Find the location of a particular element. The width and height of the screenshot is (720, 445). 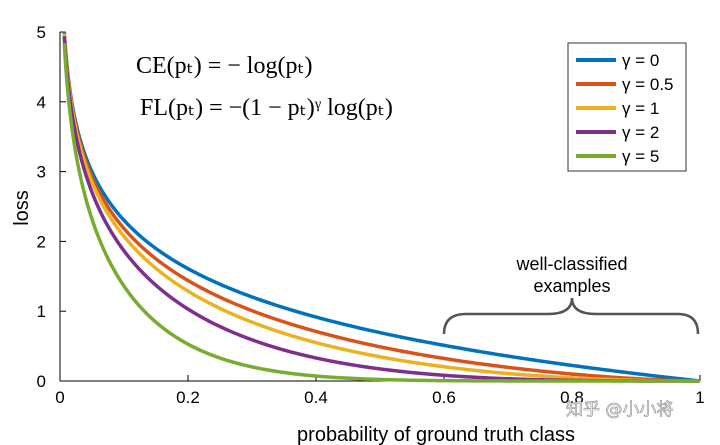

x-tick-label: 1 is located at coordinates (699, 397).